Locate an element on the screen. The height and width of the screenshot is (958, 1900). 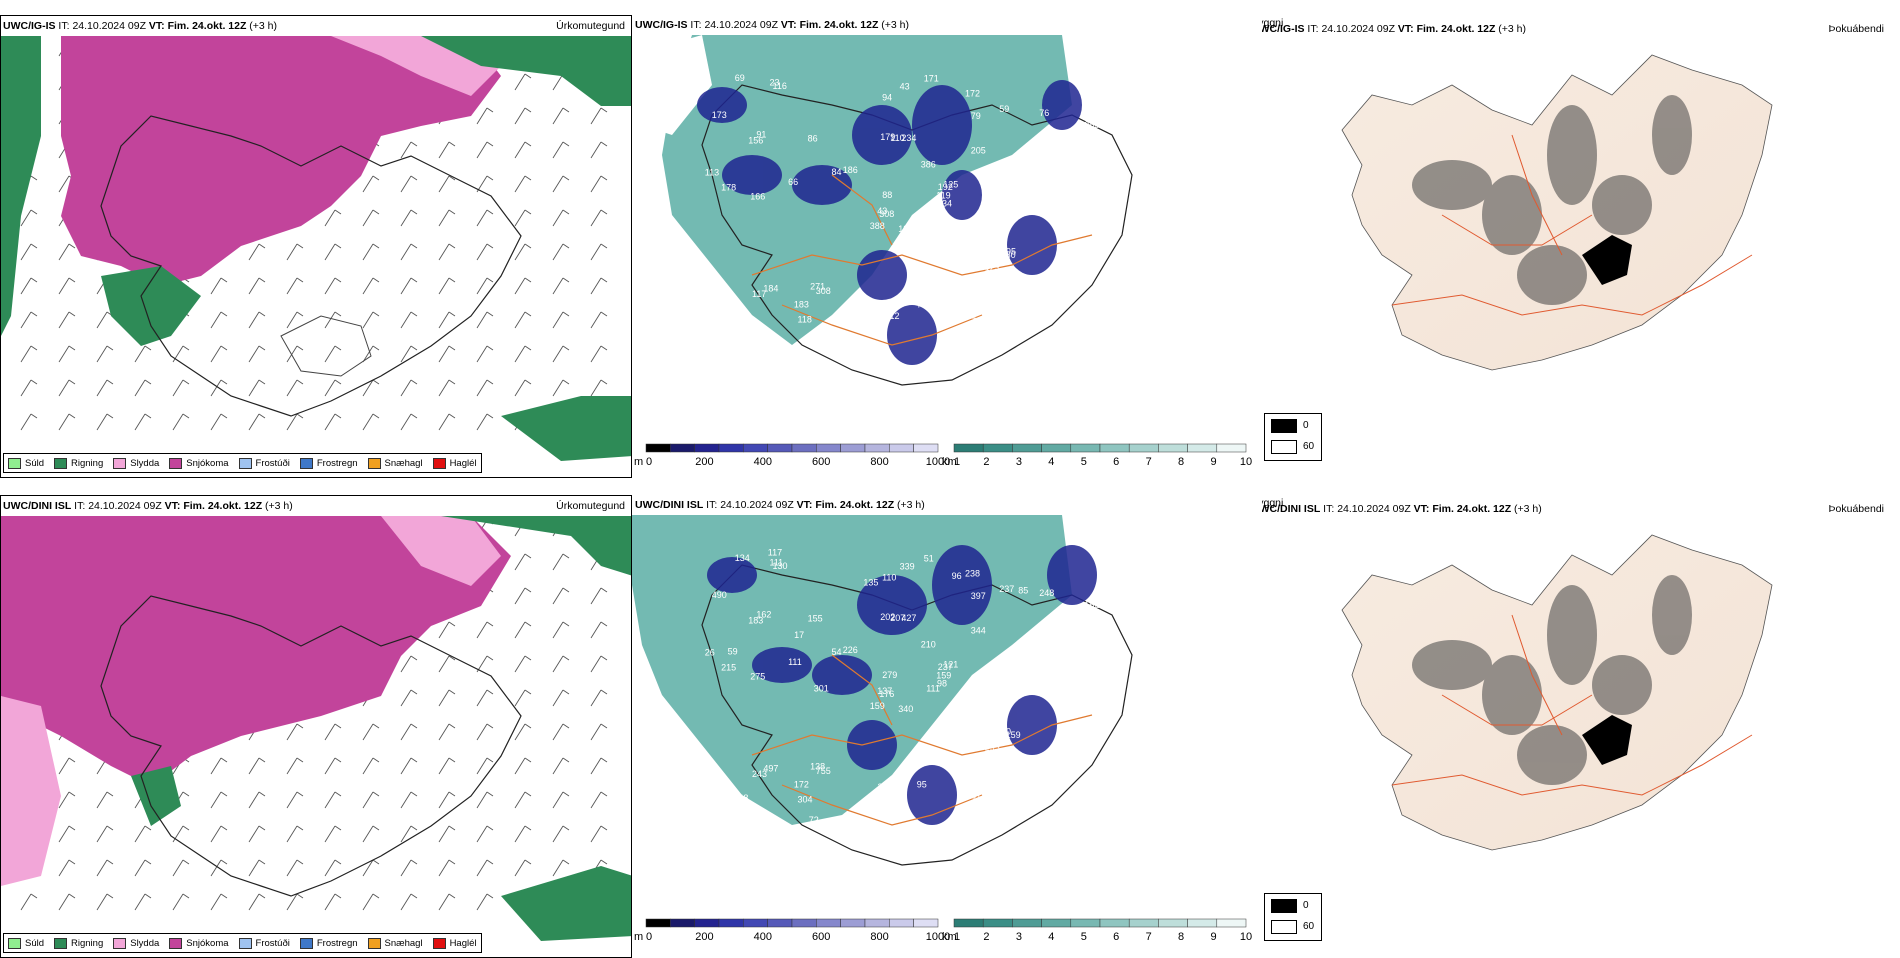
height-label: 211 is located at coordinates (892, 796).